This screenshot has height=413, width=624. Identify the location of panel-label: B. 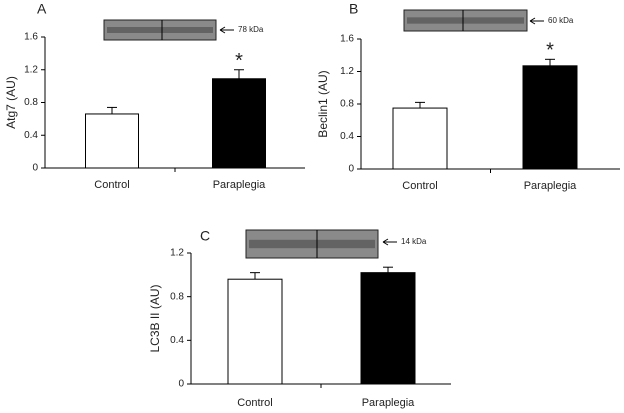
(353, 9).